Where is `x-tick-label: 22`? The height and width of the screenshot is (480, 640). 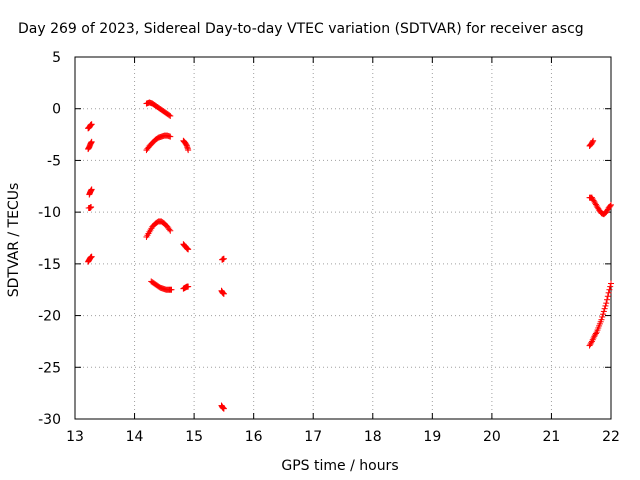 x-tick-label: 22 is located at coordinates (611, 437).